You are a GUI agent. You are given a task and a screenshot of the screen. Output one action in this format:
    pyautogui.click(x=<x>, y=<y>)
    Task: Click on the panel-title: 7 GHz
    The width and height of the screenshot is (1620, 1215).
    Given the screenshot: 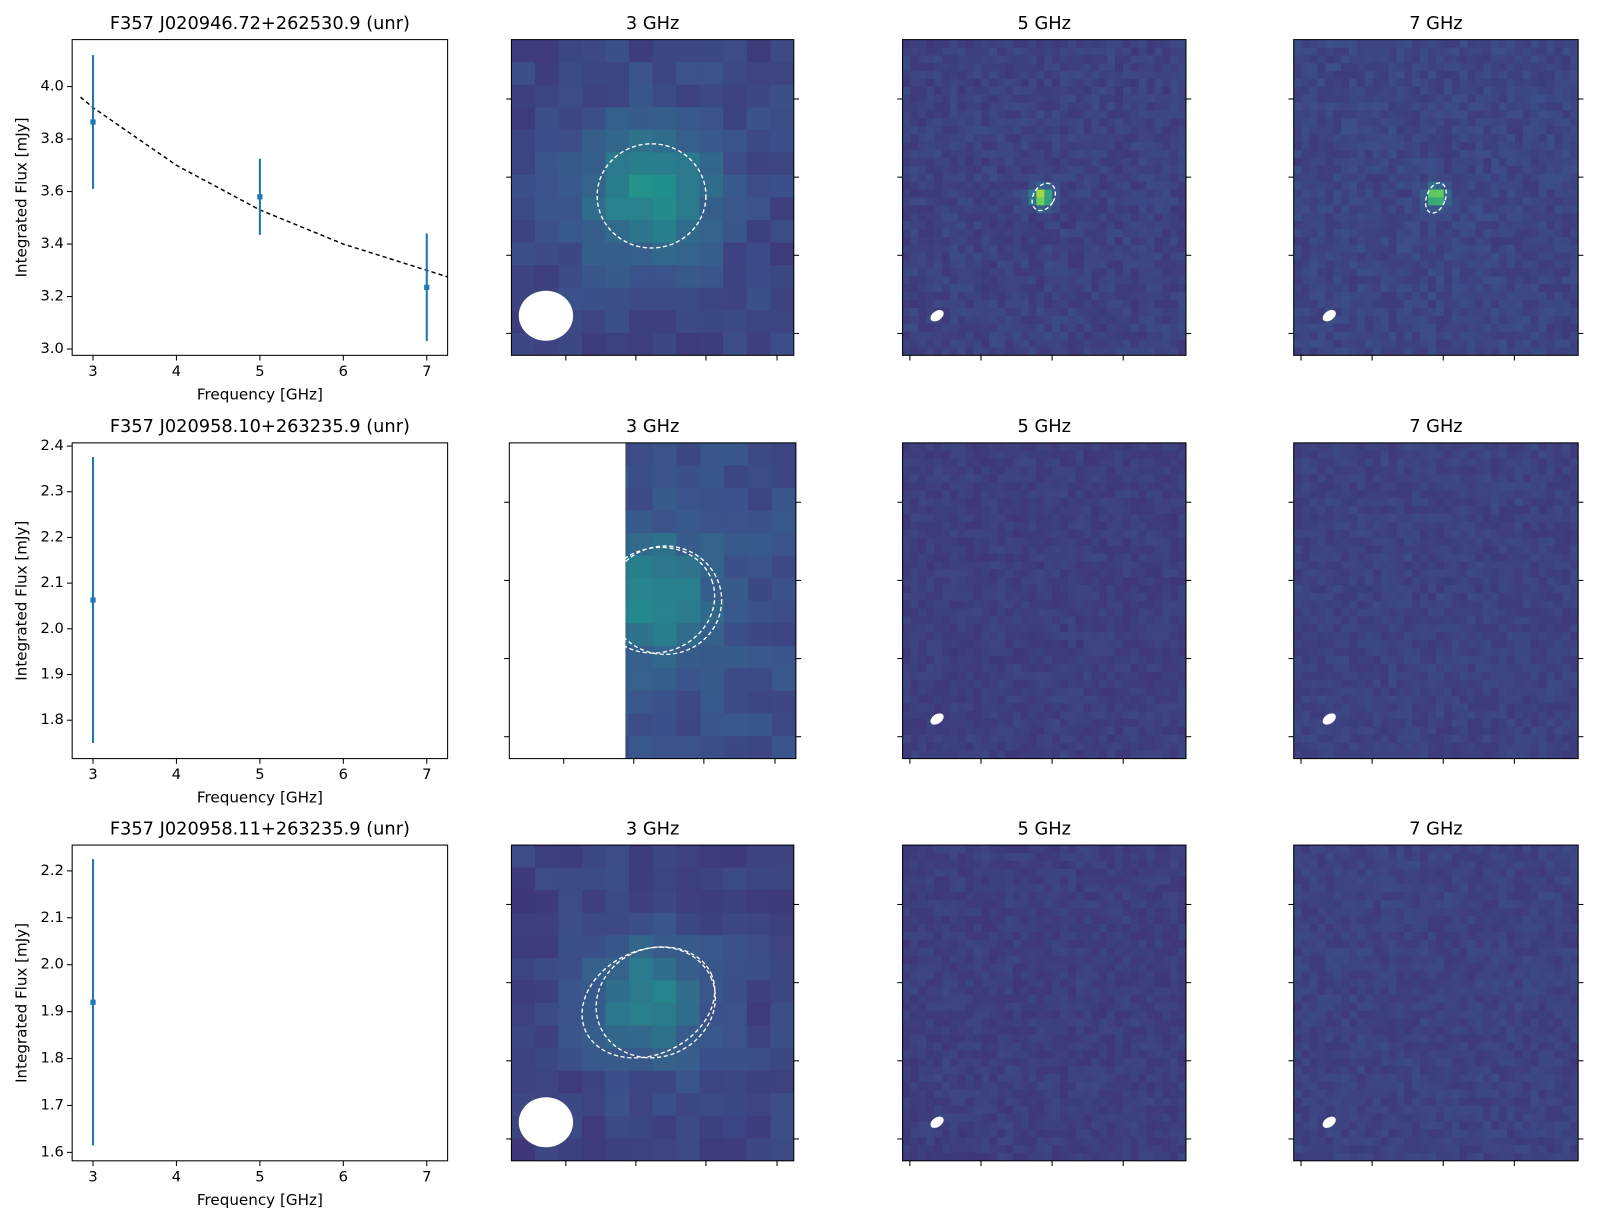 What is the action you would take?
    pyautogui.click(x=1435, y=427)
    